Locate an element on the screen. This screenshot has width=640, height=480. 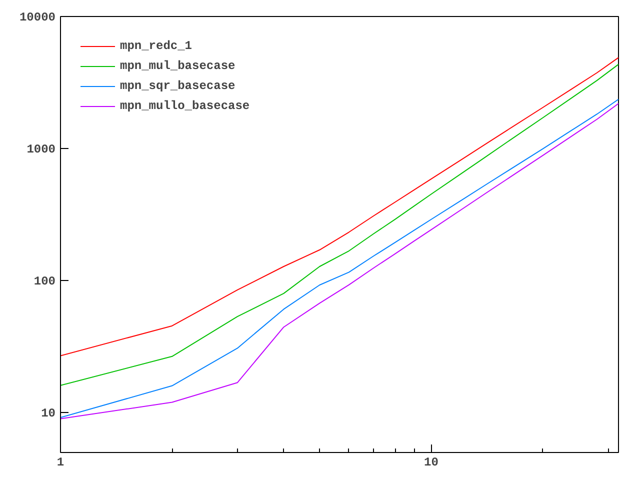
legend-label: mpn_sqr_basecase is located at coordinates (178, 86).